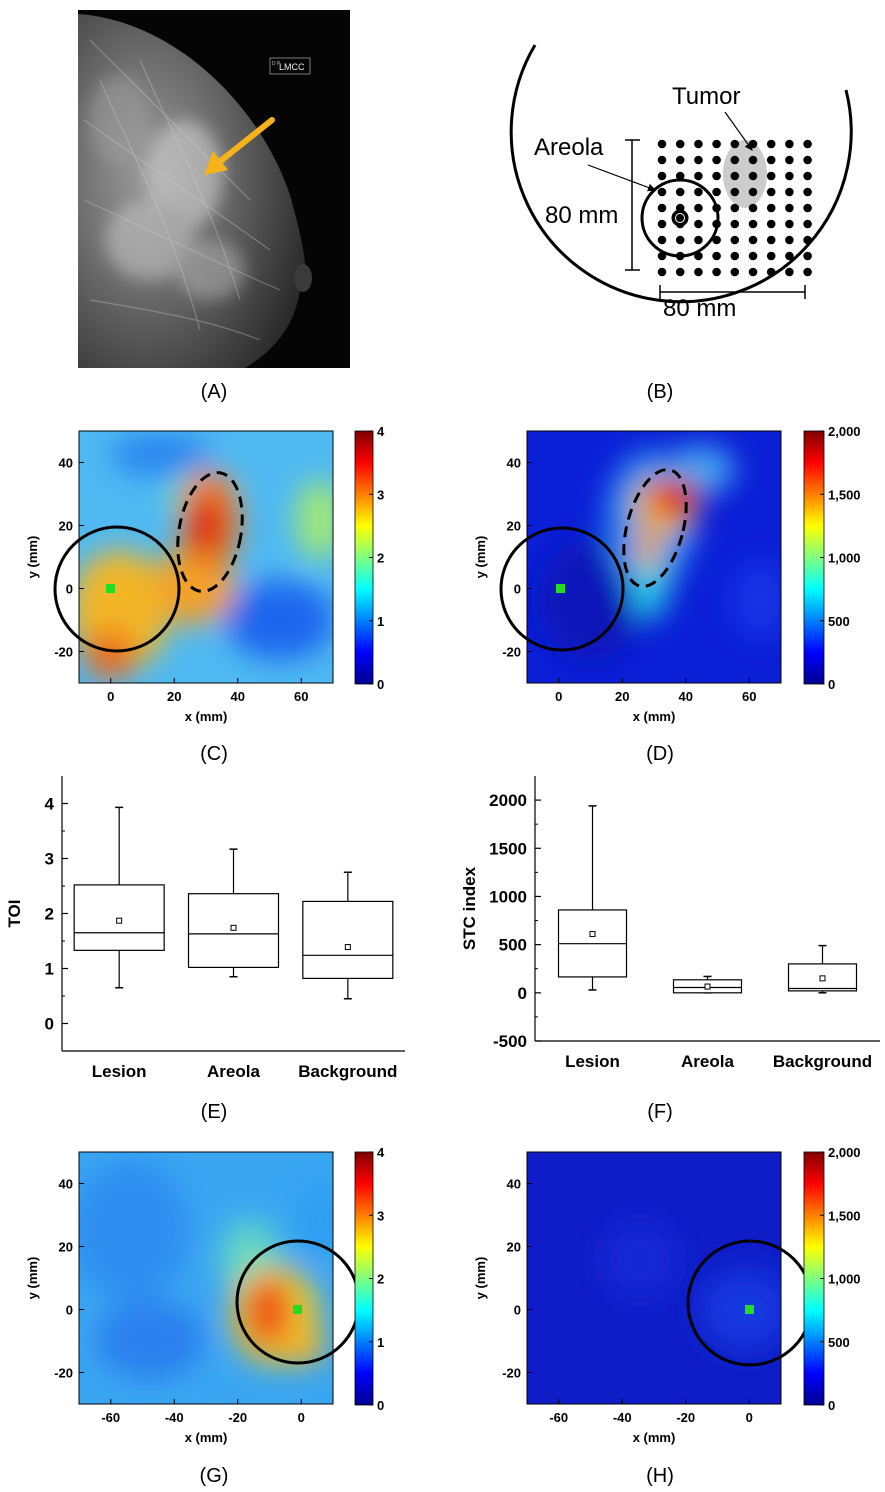 The width and height of the screenshot is (885, 1492). I want to click on colorbar-tick-label: 0, so click(831, 1405).